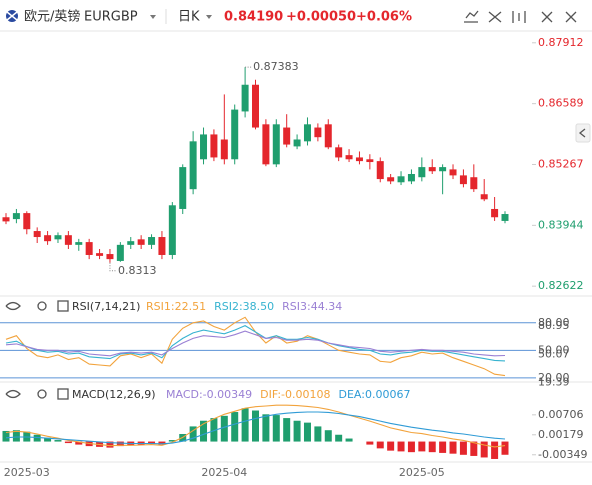 The height and width of the screenshot is (485, 592). I want to click on value-marker-label: 19.39, so click(554, 381).